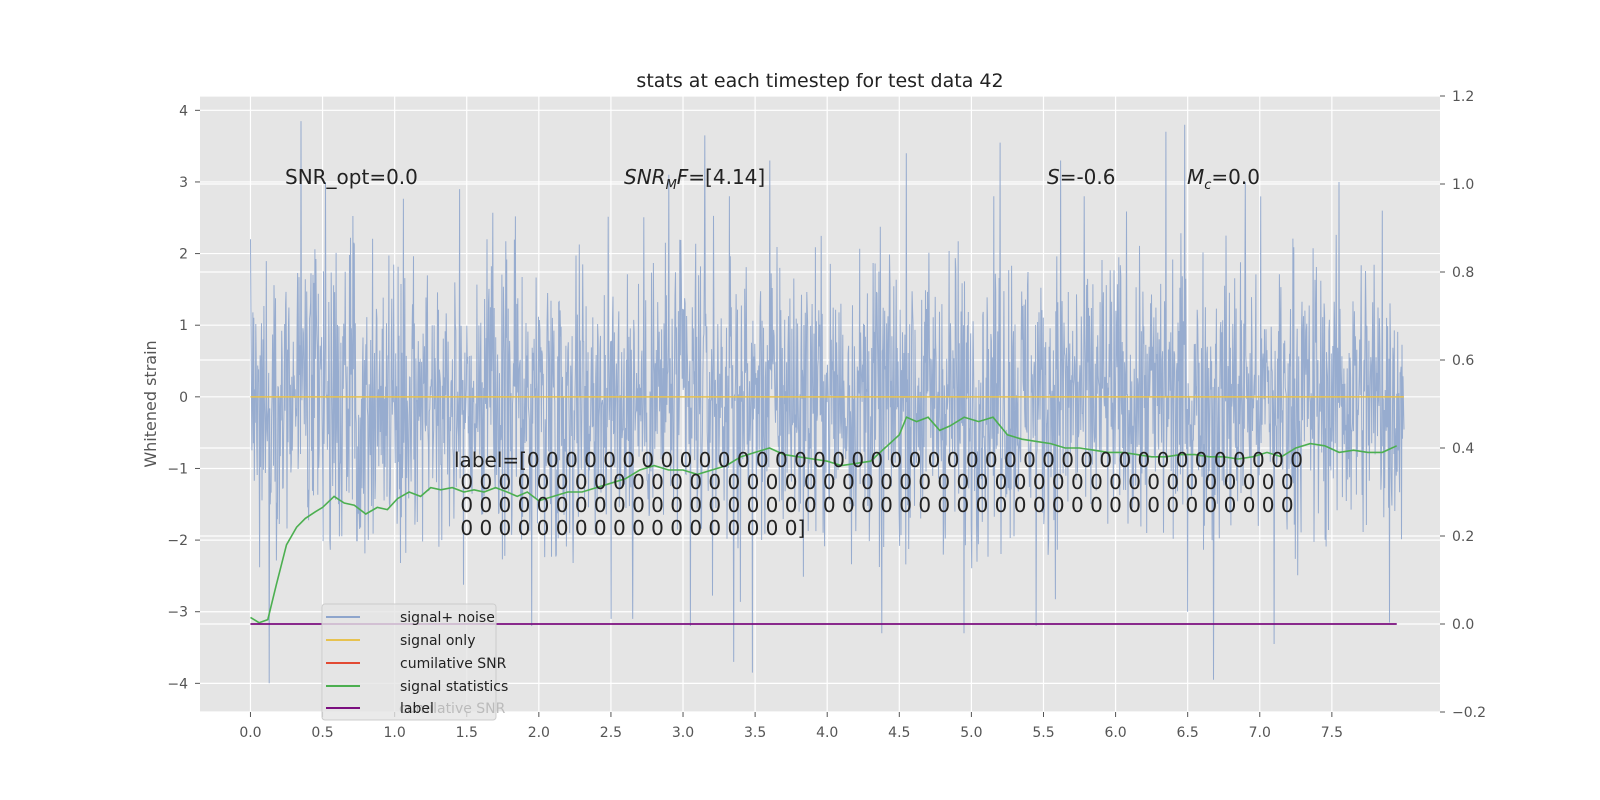 Image resolution: width=1600 pixels, height=800 pixels. What do you see at coordinates (177, 469) in the screenshot?
I see `y-left-tick-label: −1` at bounding box center [177, 469].